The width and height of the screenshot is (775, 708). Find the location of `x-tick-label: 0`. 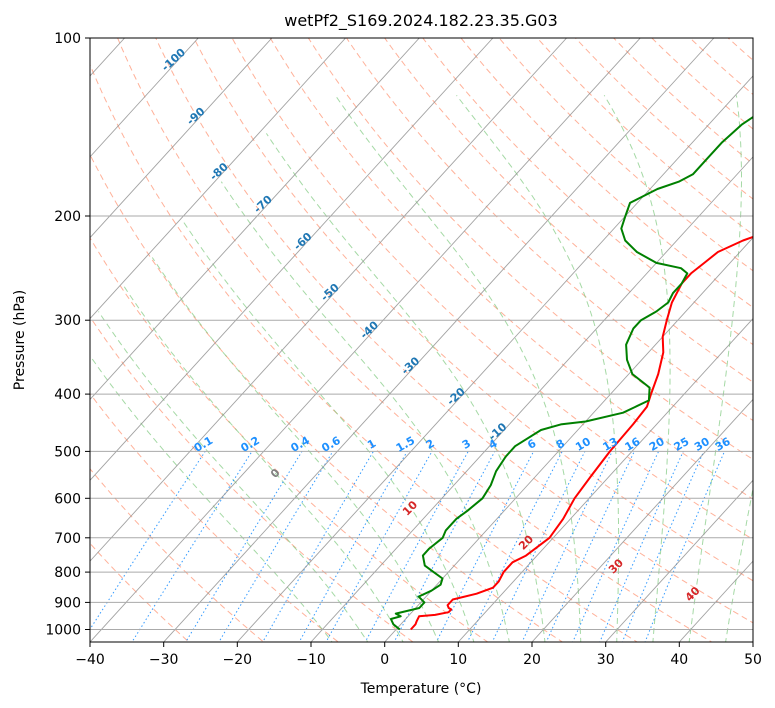

x-tick-label: 0 is located at coordinates (384, 660).